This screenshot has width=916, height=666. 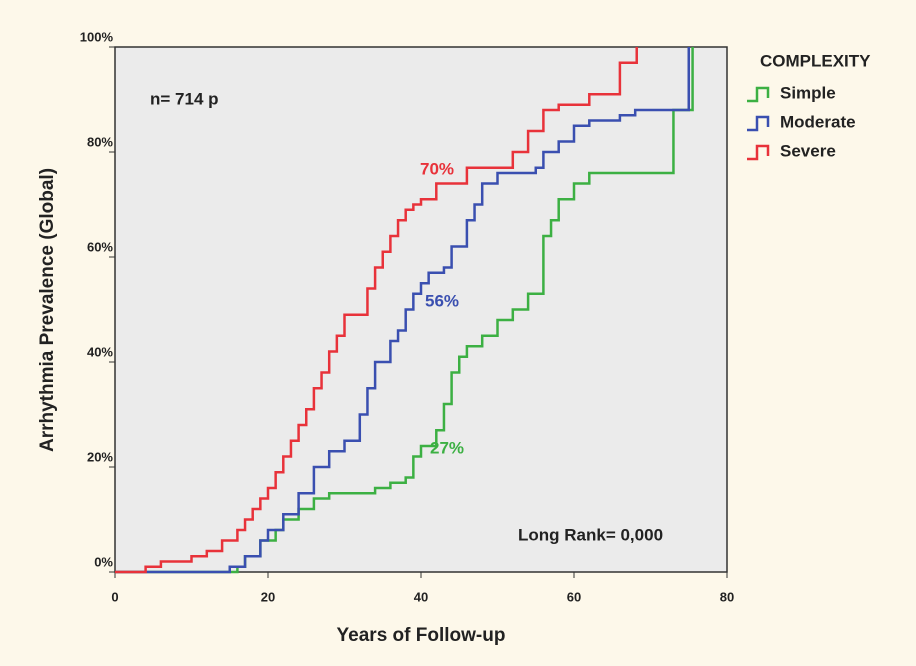 I want to click on annotation: 27%, so click(x=447, y=447).